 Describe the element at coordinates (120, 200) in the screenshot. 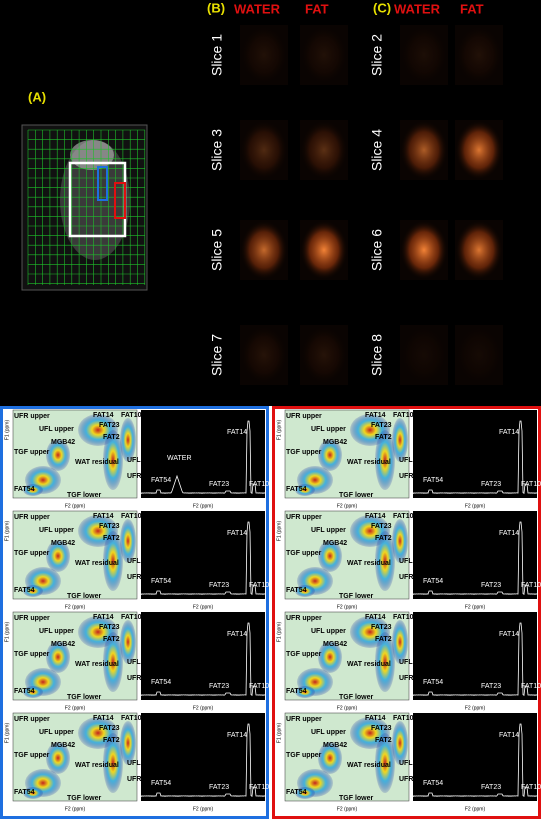

I see `red-voxel` at that location.